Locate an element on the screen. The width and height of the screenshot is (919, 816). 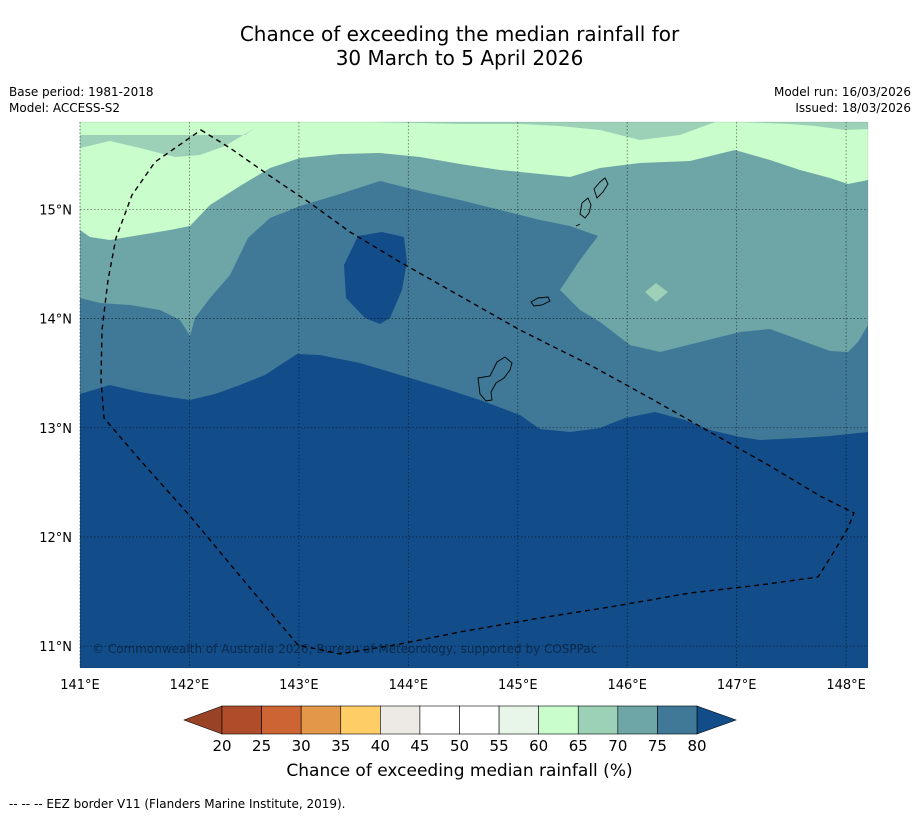
colorbar-tick-labels: 20 25 30 35 40 45 50 55 60 65 70 75 80 is located at coordinates (459, 746).